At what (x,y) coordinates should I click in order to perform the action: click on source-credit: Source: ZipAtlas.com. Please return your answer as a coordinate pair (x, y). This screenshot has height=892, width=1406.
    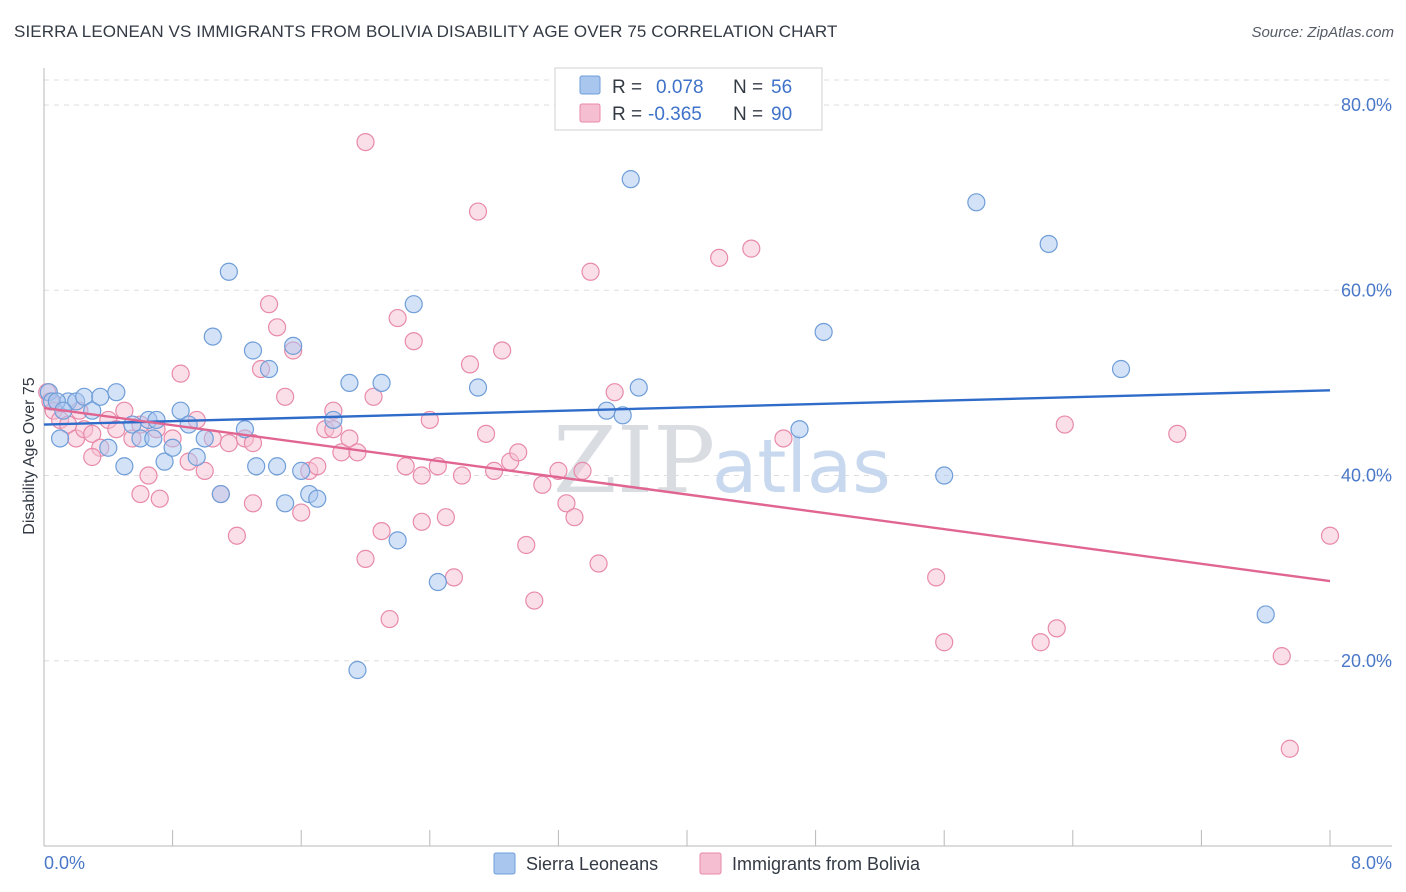
    Looking at the image, I should click on (1322, 32).